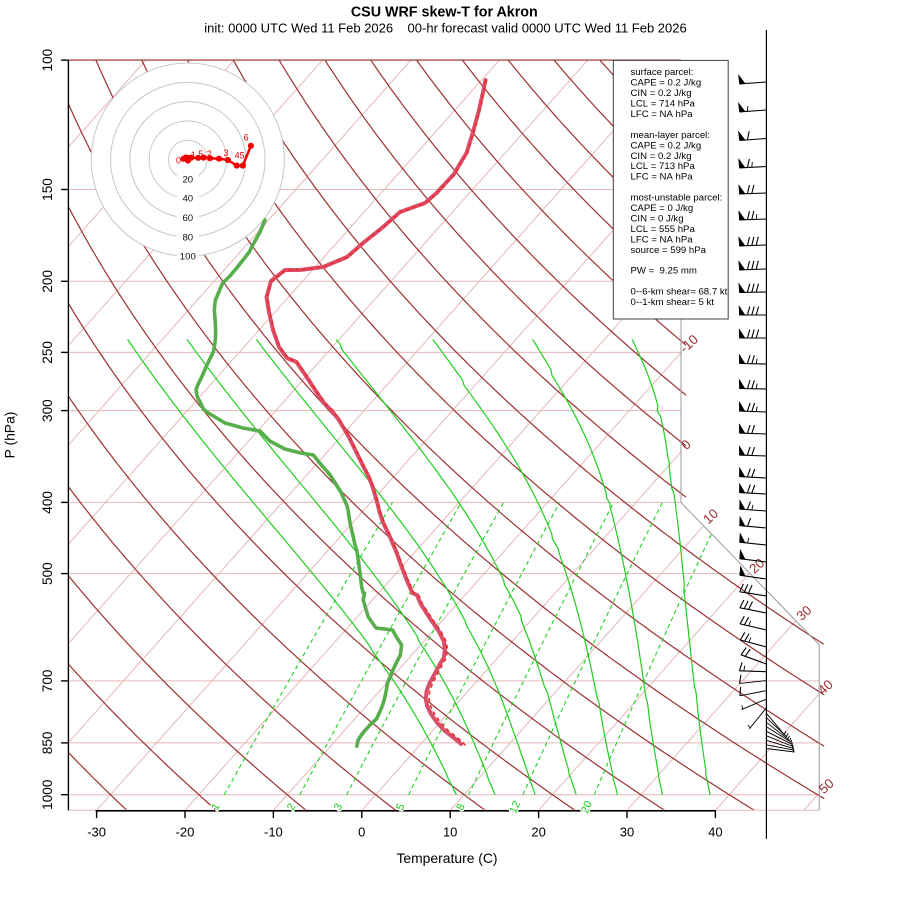 This screenshot has width=900, height=905. I want to click on svg-text: 1000, so click(47, 794).